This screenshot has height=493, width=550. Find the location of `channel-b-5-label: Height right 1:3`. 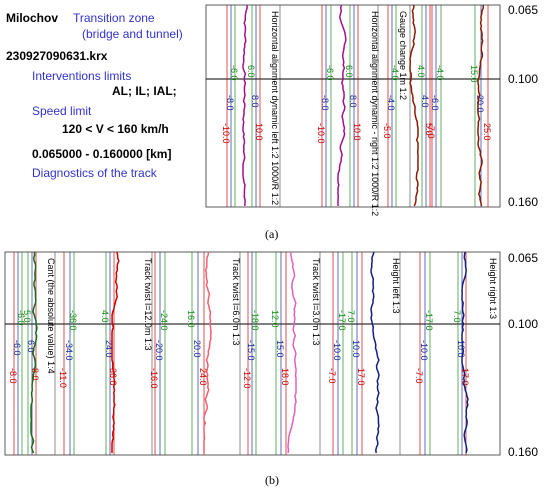

channel-b-5-label: Height right 1:3 is located at coordinates (493, 288).